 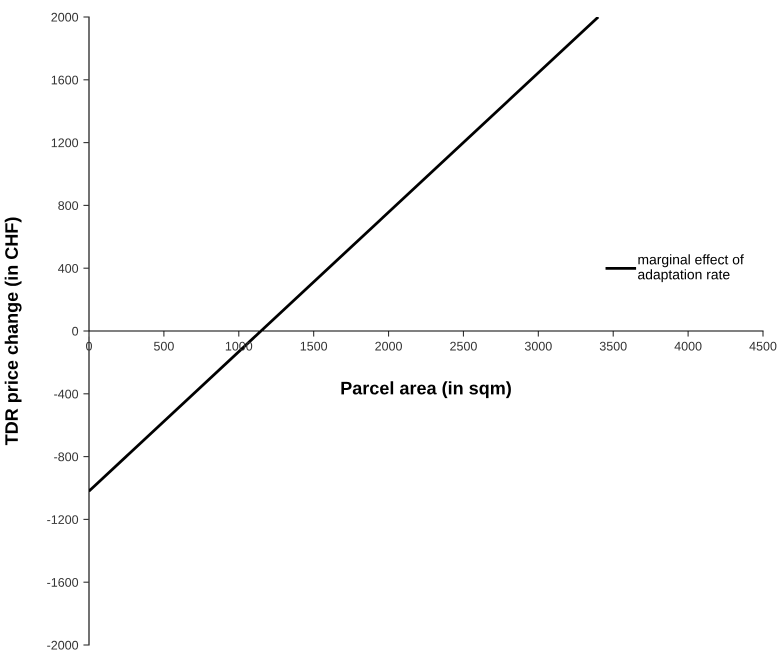 What do you see at coordinates (164, 346) in the screenshot?
I see `x-tick-label: 500` at bounding box center [164, 346].